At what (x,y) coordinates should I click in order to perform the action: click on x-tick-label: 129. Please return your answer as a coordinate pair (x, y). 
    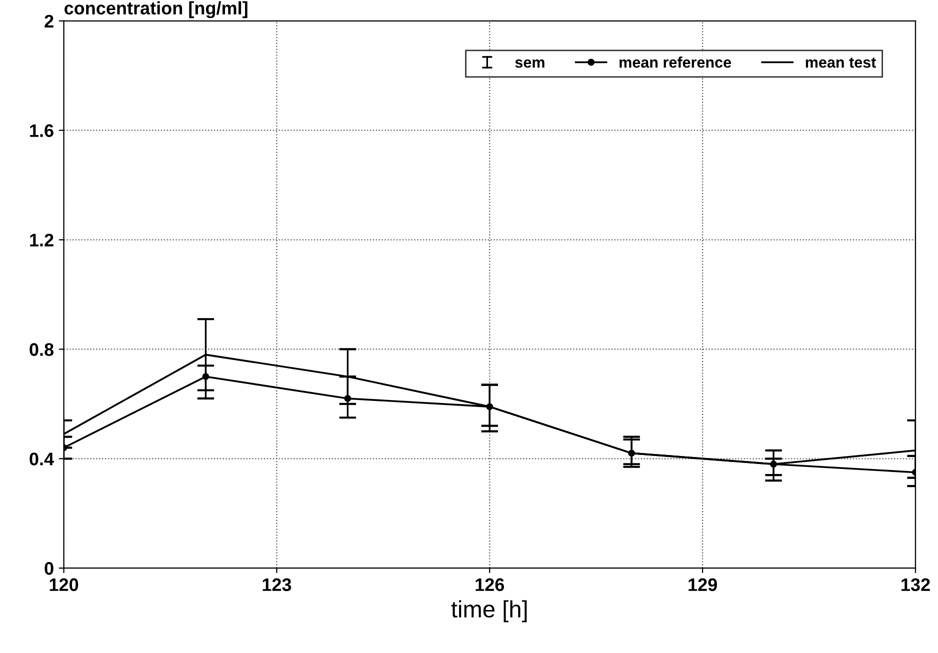
    Looking at the image, I should click on (702, 585).